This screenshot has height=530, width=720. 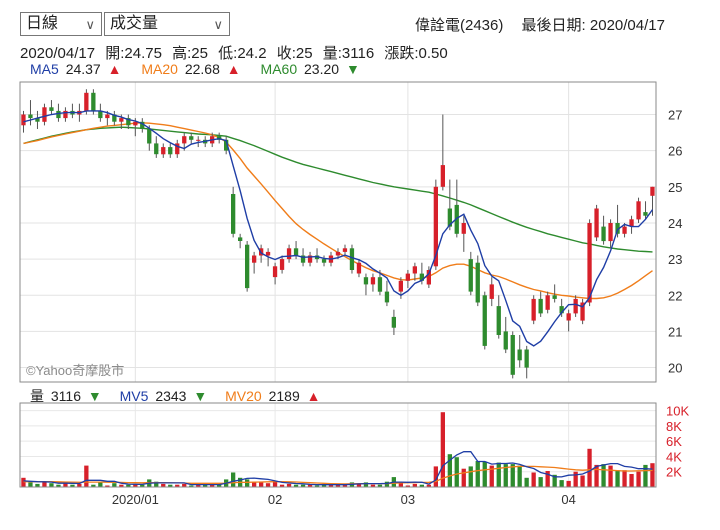 What do you see at coordinates (677, 411) in the screenshot?
I see `volume-tick-label: 10K` at bounding box center [677, 411].